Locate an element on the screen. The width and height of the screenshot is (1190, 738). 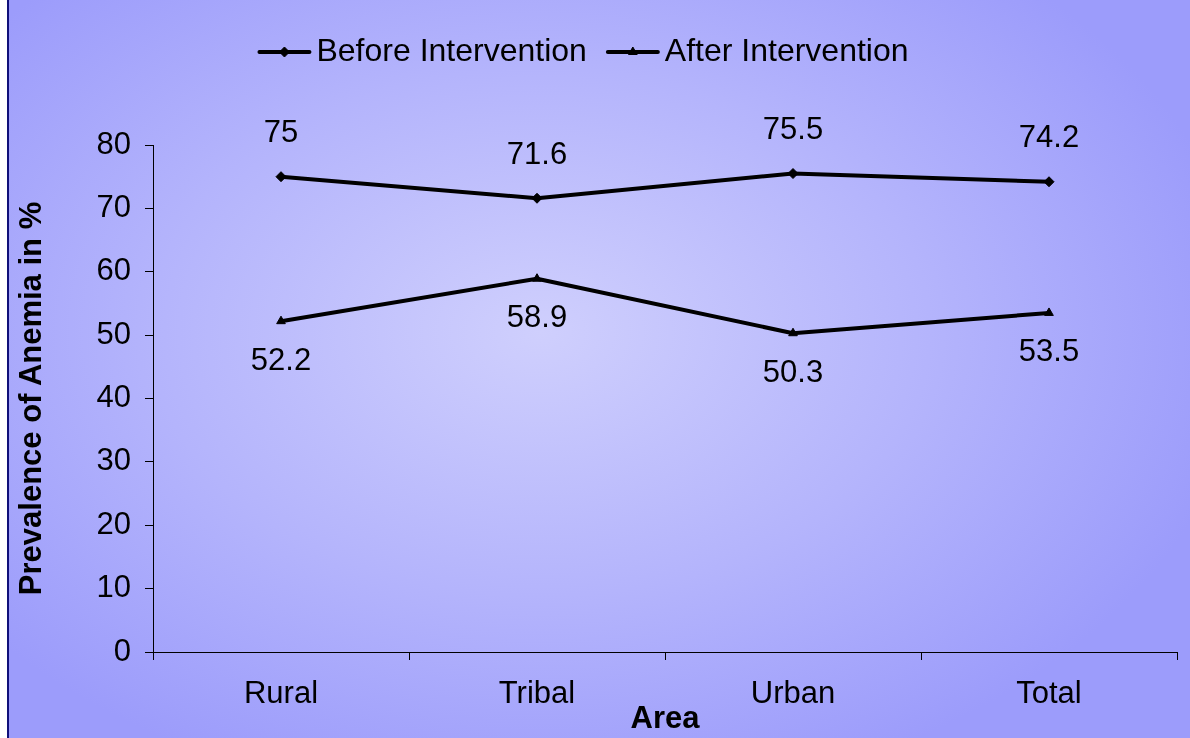
y-tick-label: 0 is located at coordinates (122, 650).